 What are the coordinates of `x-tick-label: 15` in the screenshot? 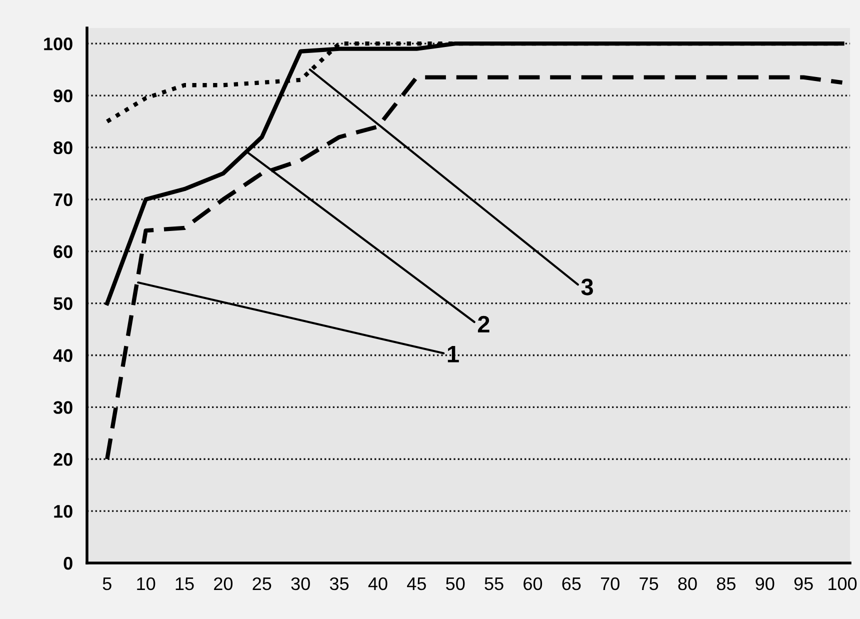 It's located at (185, 584).